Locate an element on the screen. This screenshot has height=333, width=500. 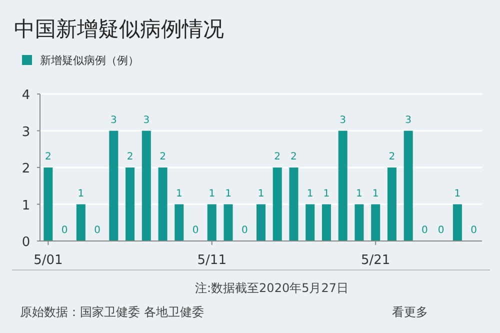
chart-title: 中国新增疑似病例情况 is located at coordinates (119, 29).